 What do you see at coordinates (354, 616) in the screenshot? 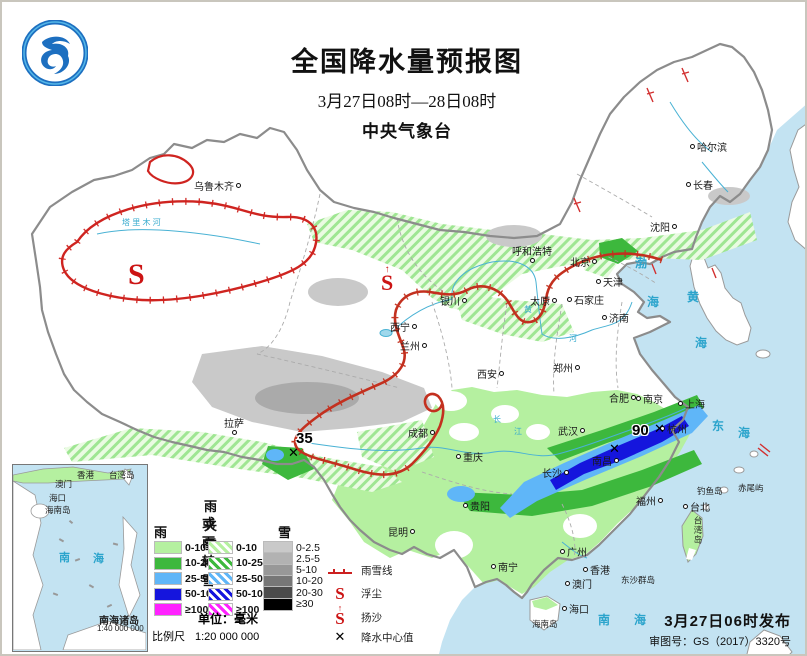
I see `symbol-legend-row: ↑ S 扬沙` at bounding box center [354, 616].